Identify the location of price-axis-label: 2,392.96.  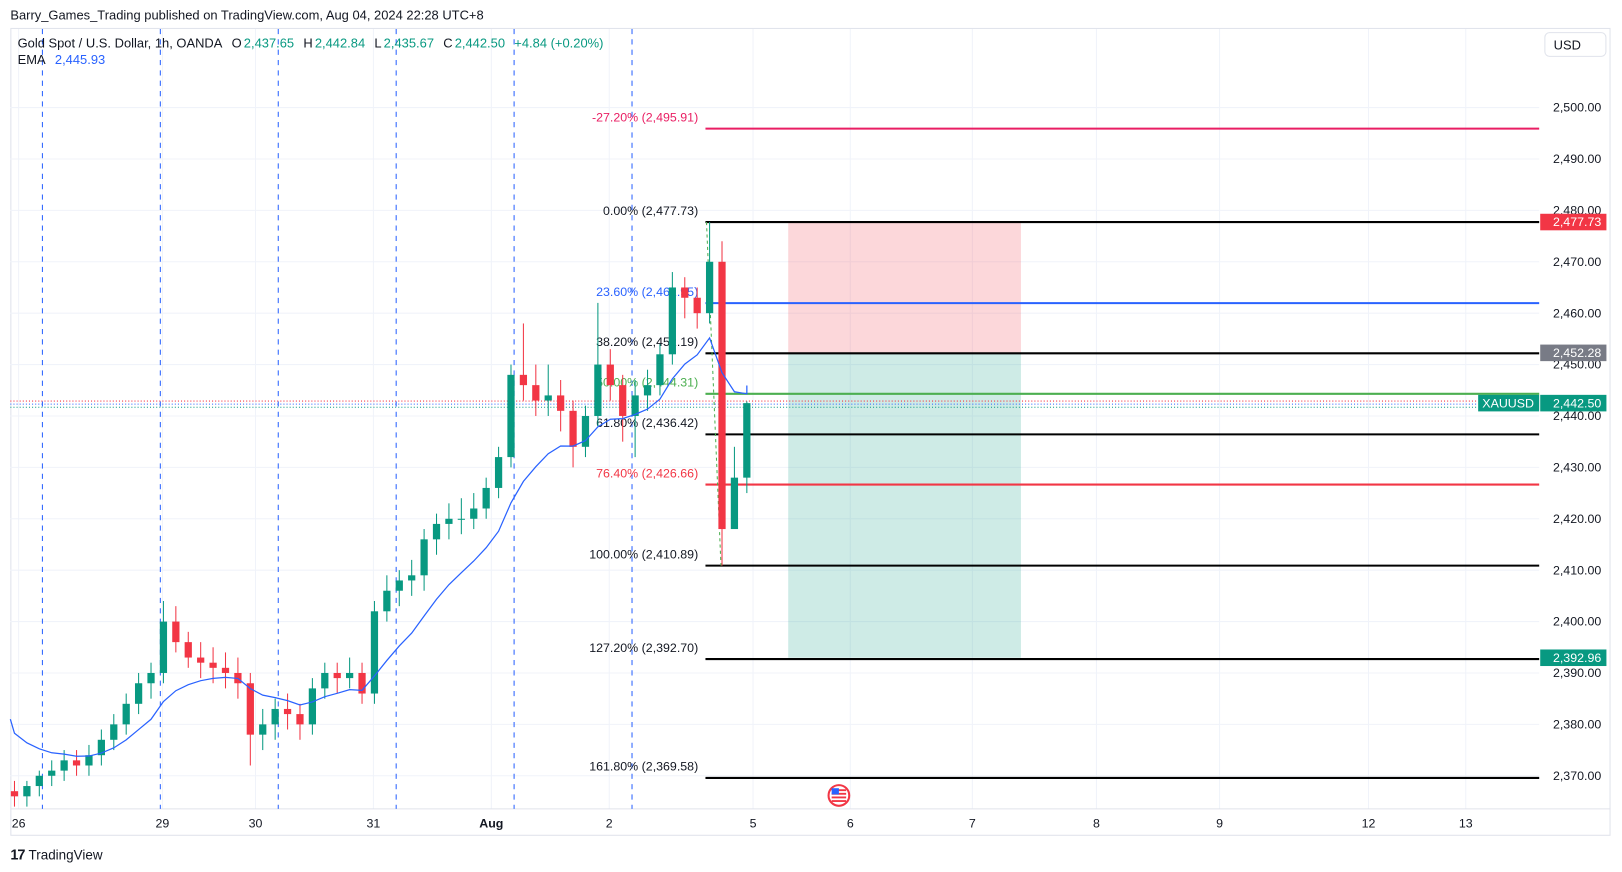
(1577, 658).